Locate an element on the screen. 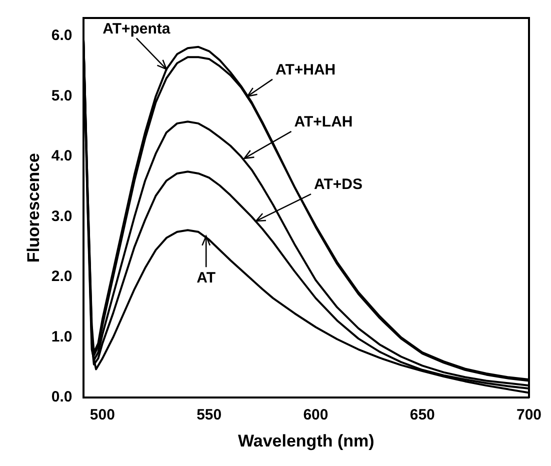 This screenshot has height=466, width=551. y-tick-label: 2.0 is located at coordinates (61, 277).